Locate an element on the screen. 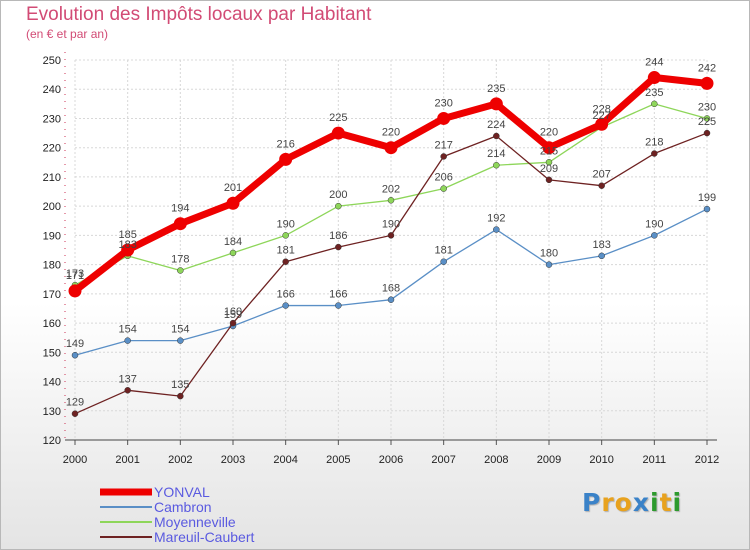 This screenshot has width=750, height=550. data-label-yonval: 171 is located at coordinates (75, 276).